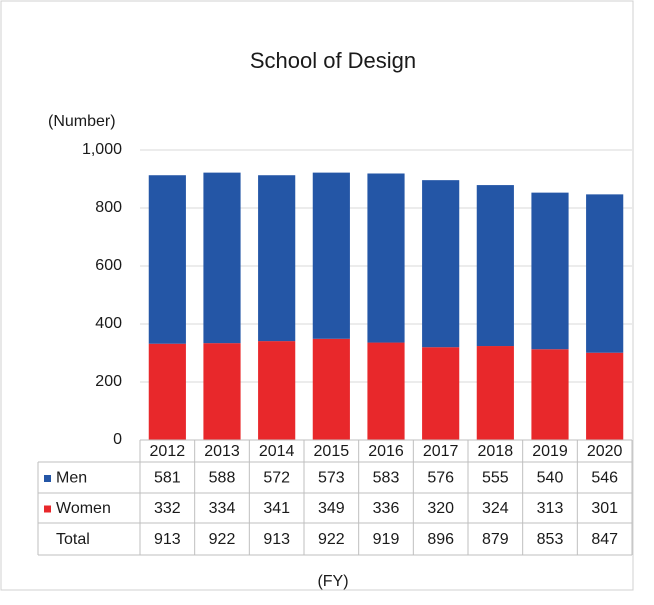 Image resolution: width=654 pixels, height=605 pixels. What do you see at coordinates (108, 323) in the screenshot?
I see `y-tick-label: 400` at bounding box center [108, 323].